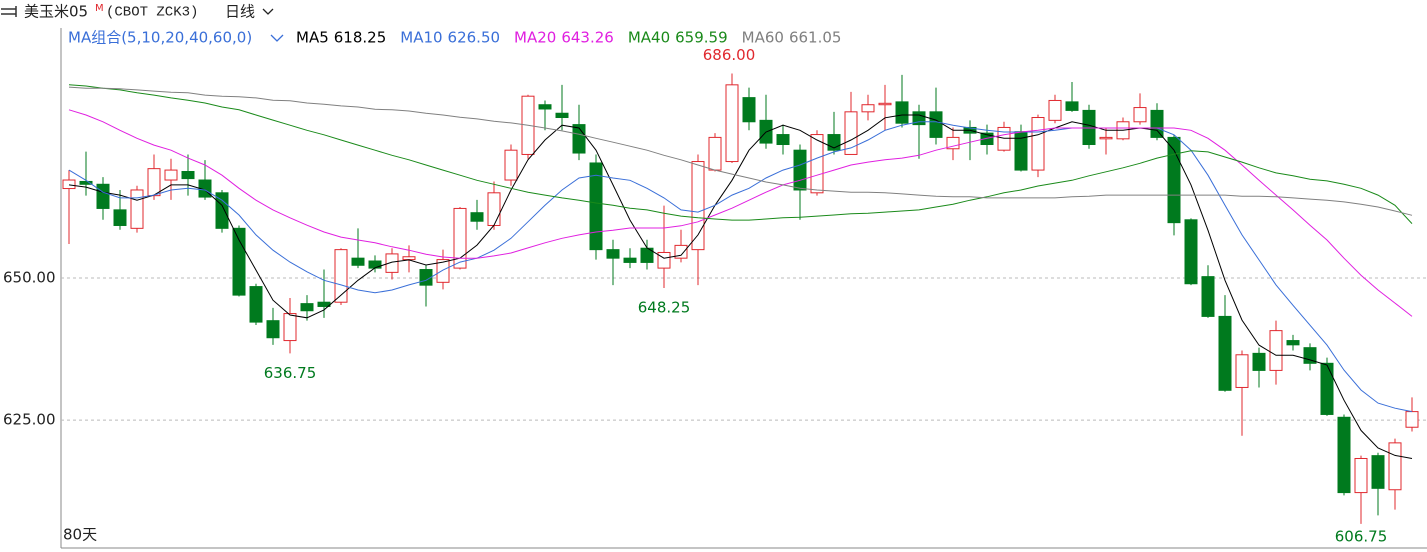 This screenshot has width=1427, height=552. What do you see at coordinates (9, 11) in the screenshot?
I see `menu-icon` at bounding box center [9, 11].